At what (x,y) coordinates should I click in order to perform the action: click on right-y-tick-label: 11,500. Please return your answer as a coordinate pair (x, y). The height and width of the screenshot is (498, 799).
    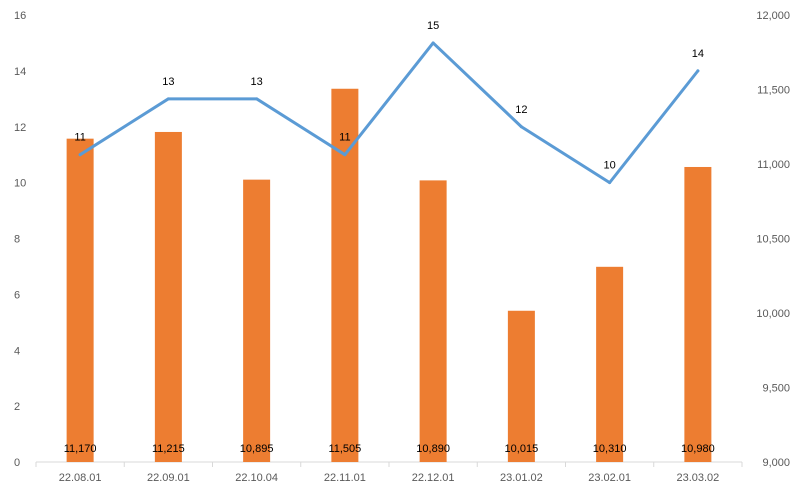
    Looking at the image, I should click on (773, 91).